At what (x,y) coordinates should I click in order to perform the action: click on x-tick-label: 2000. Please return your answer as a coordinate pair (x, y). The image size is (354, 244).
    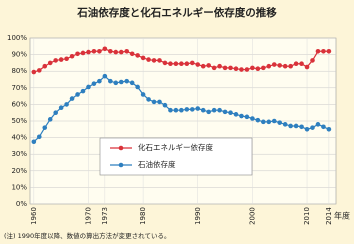
    Looking at the image, I should click on (252, 216).